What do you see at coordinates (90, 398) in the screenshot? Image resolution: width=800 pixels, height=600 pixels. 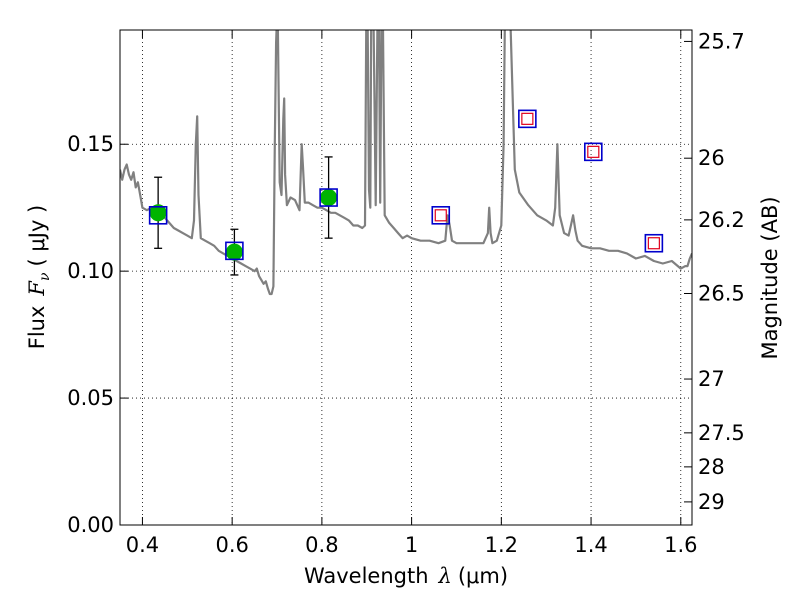 I see `y-tick-label: 0.05` at bounding box center [90, 398].